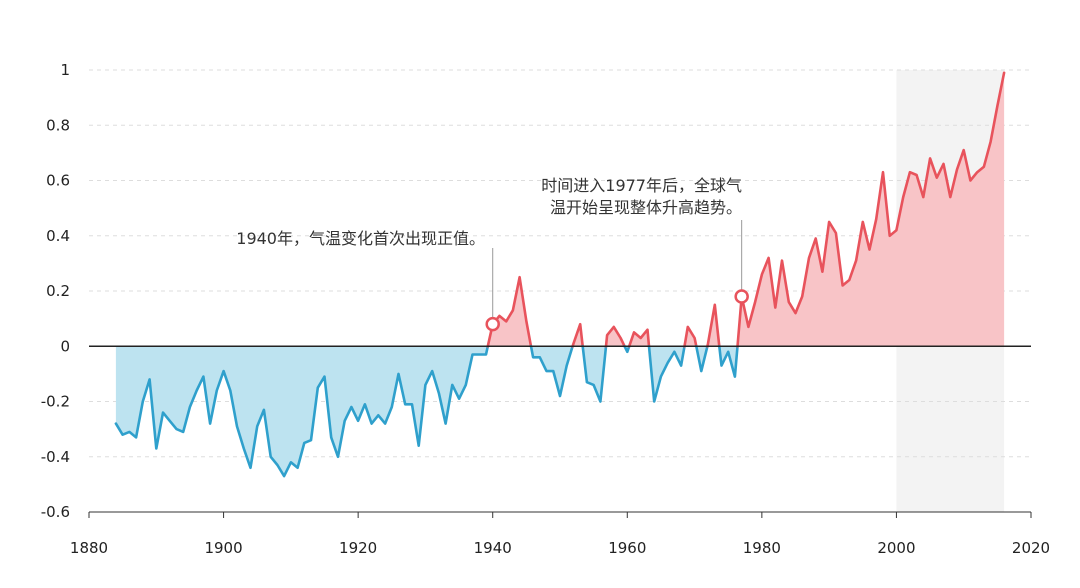 This screenshot has height=588, width=1080. I want to click on y-tick-label: 1, so click(65, 70).